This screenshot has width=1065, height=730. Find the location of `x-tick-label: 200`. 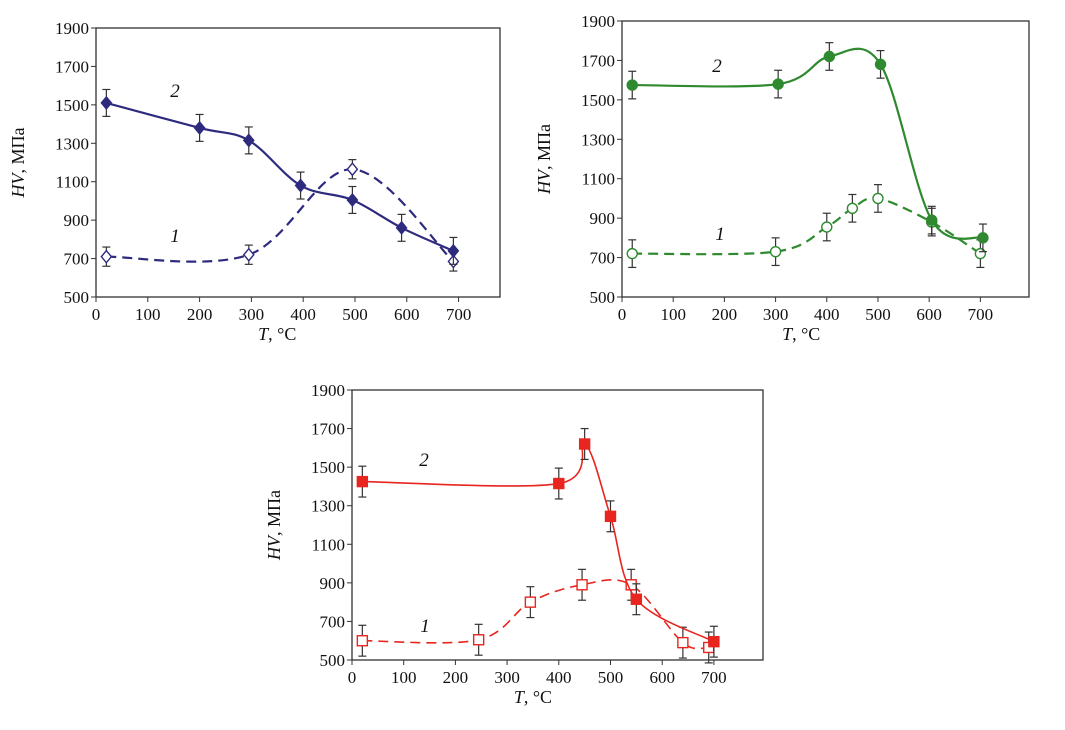

x-tick-label: 200 is located at coordinates (200, 314).